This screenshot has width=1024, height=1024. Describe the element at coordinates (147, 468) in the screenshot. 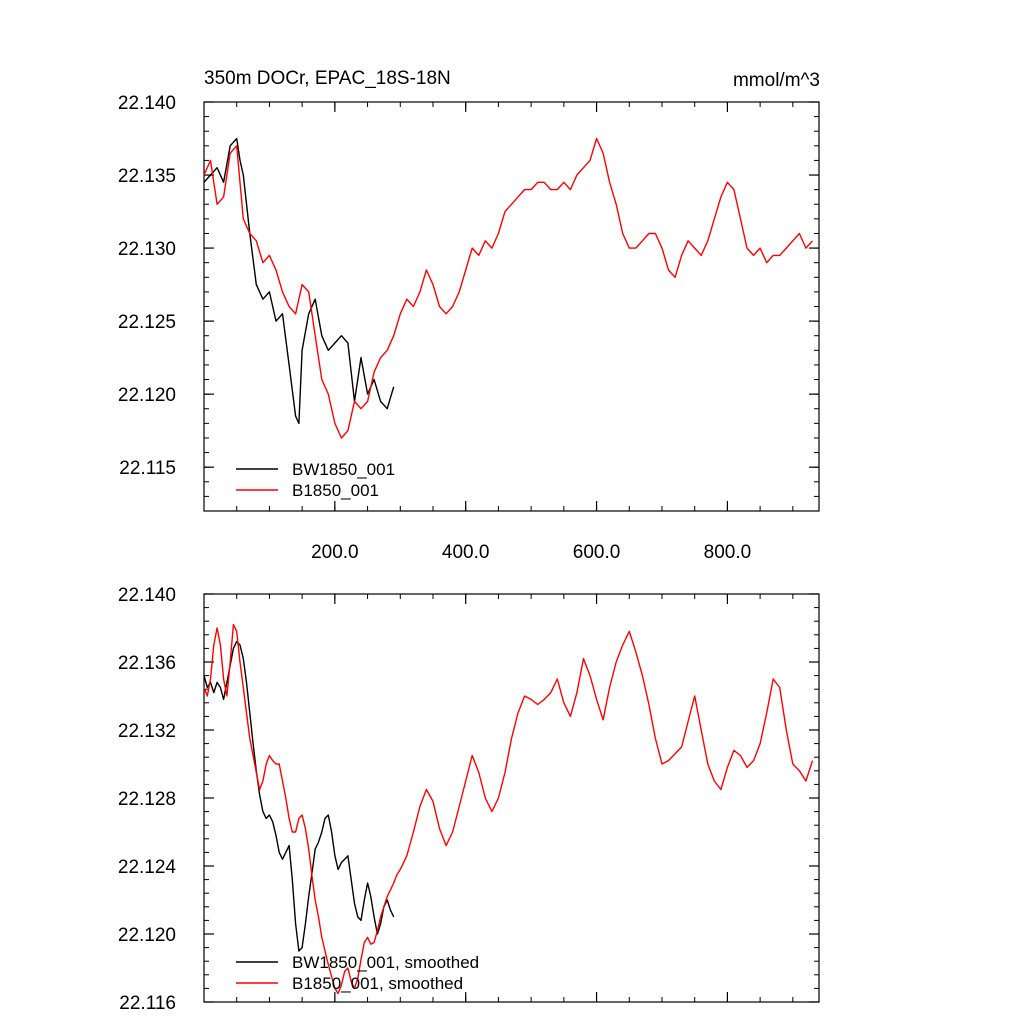

I see `panel-1-y-tick-label: 22.115` at that location.